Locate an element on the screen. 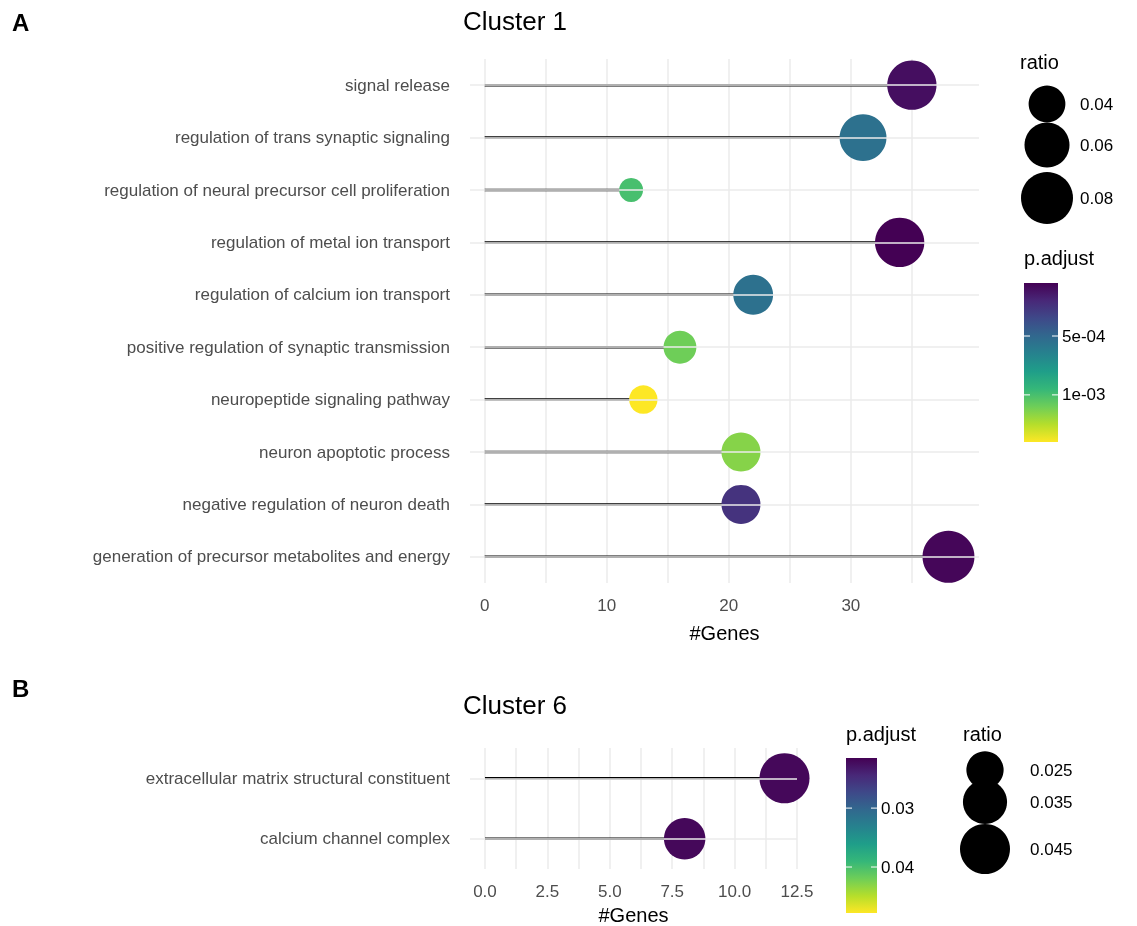  legend-label: 0.08 is located at coordinates (1097, 198).